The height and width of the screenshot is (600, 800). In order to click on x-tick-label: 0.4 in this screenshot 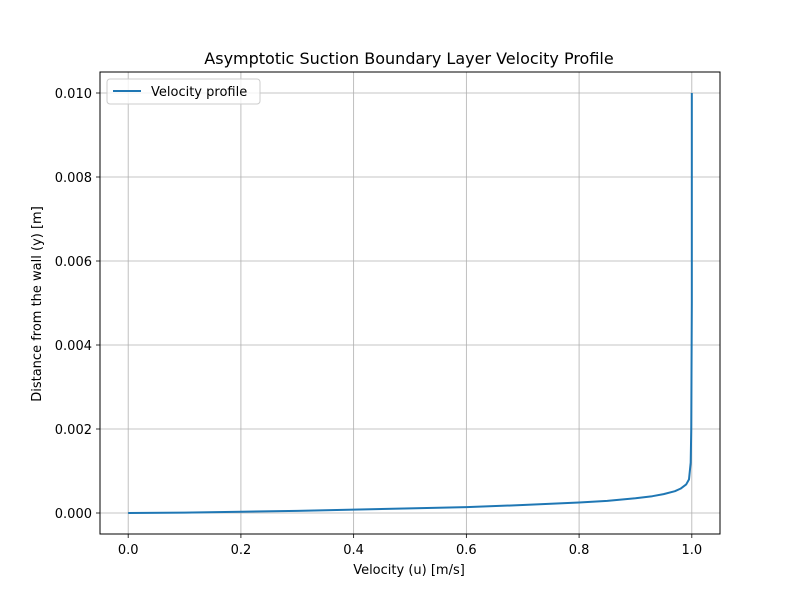, I will do `click(353, 550)`.